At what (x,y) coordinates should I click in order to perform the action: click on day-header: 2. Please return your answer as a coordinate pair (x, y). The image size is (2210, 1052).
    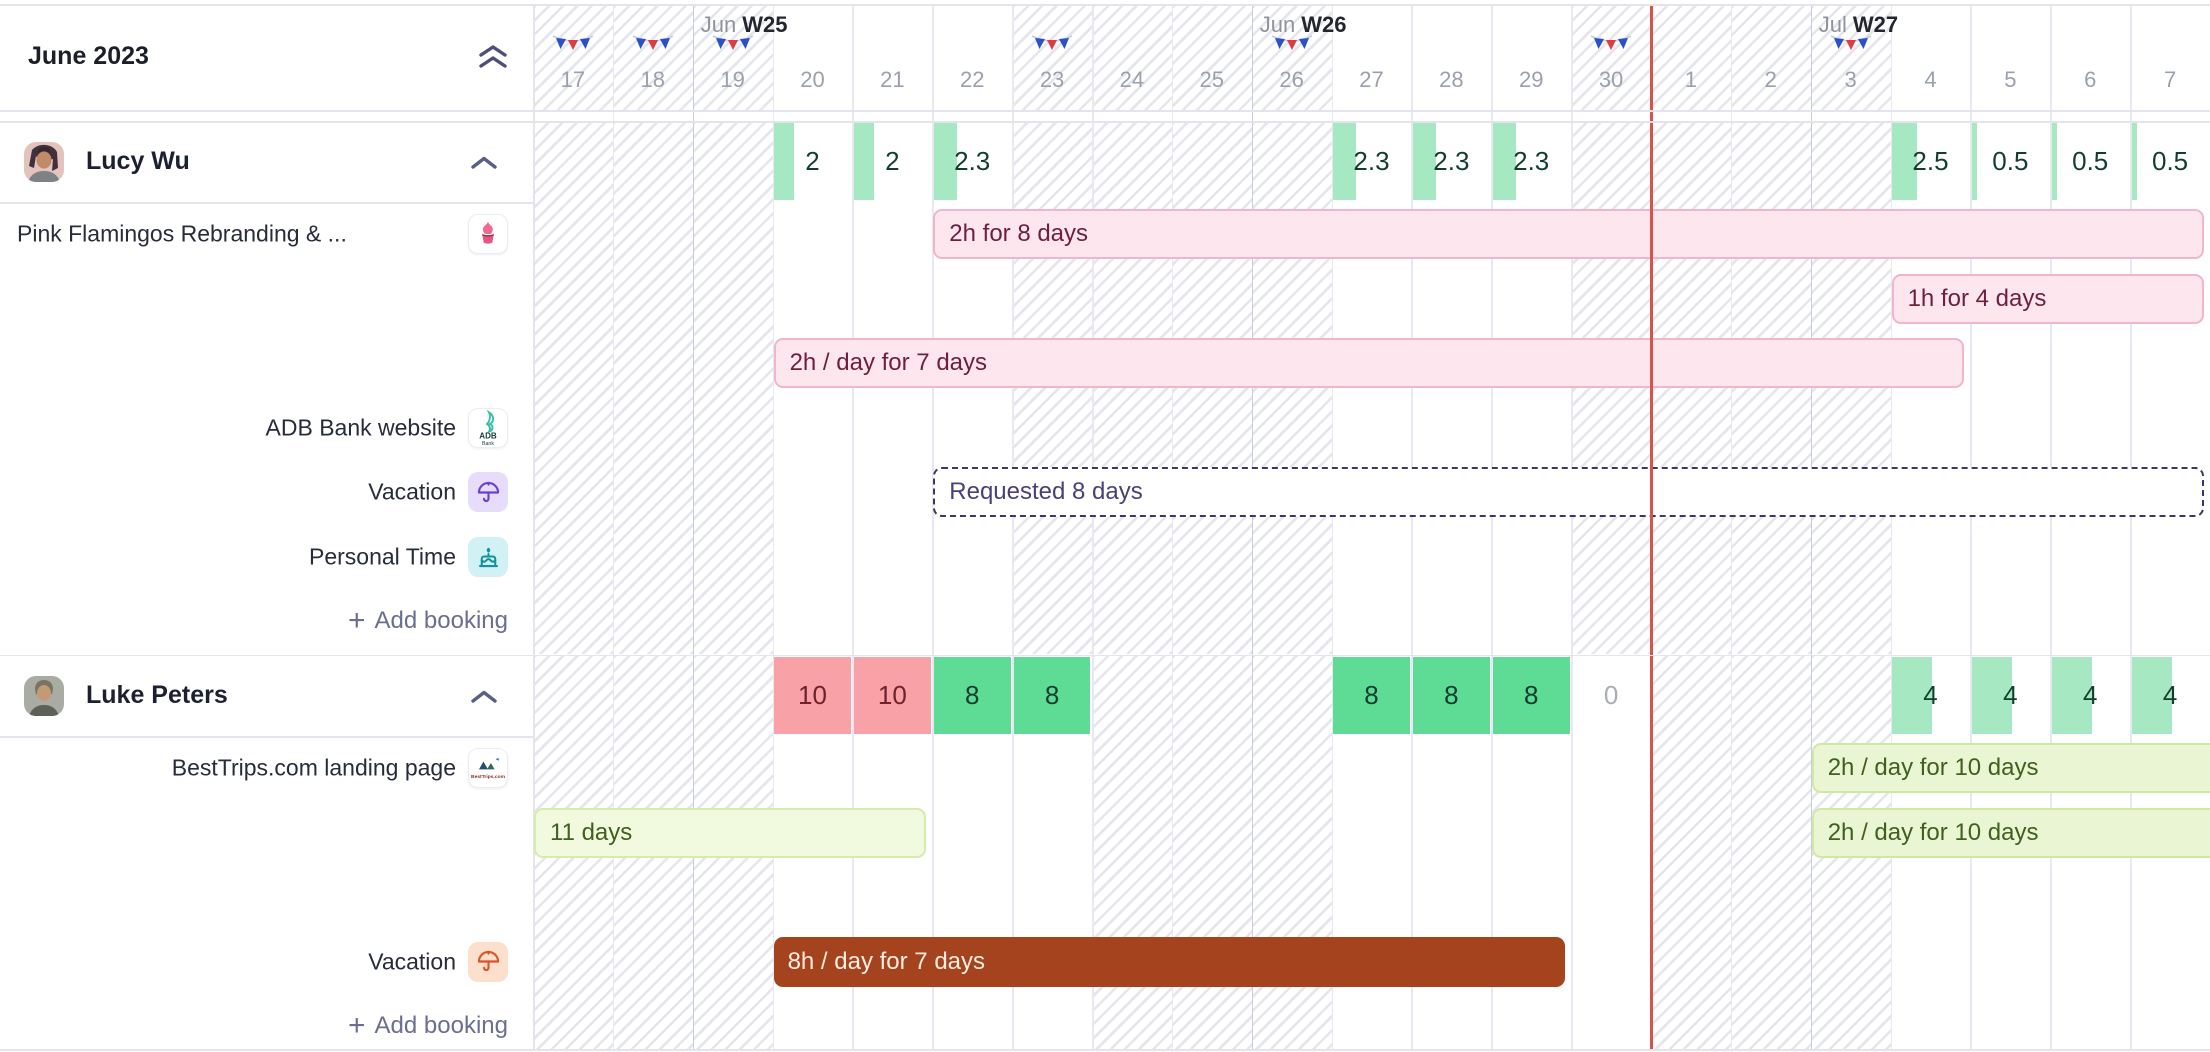
    Looking at the image, I should click on (1770, 79).